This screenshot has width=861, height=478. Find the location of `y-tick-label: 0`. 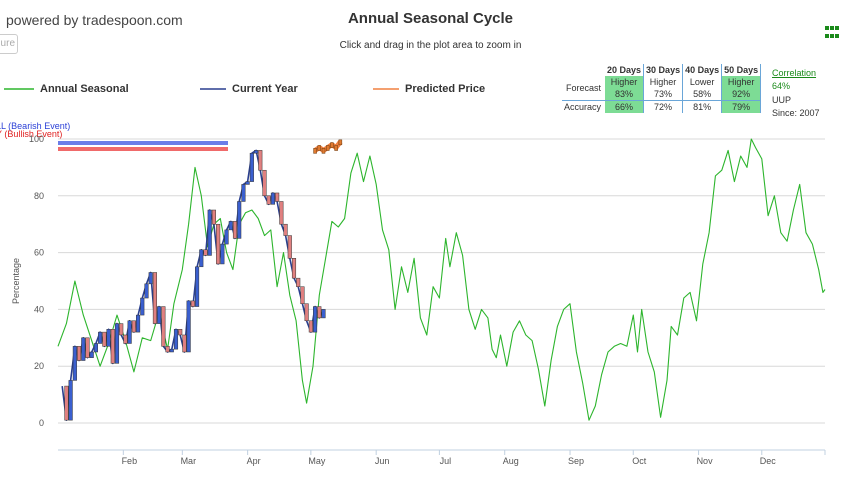

y-tick-label: 0 is located at coordinates (41, 423).